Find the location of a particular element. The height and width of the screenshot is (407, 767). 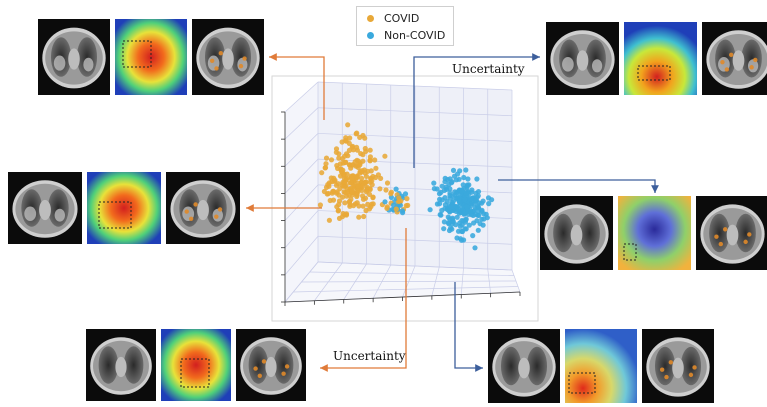

ct-overlay-top-right is located at coordinates (734, 58).